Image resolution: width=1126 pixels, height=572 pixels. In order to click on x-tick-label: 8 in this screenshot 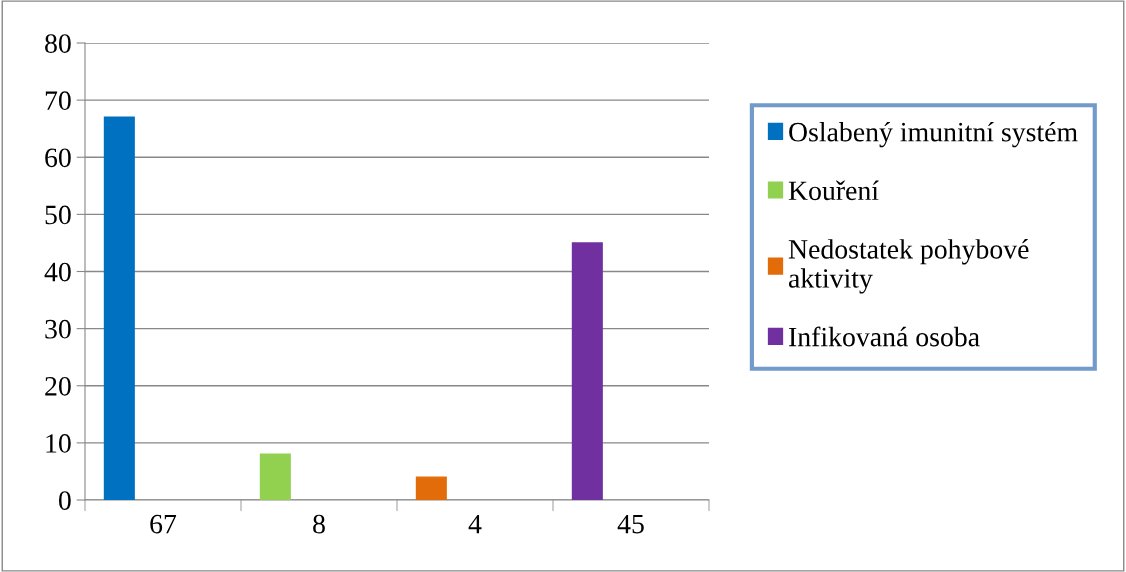, I will do `click(319, 524)`.